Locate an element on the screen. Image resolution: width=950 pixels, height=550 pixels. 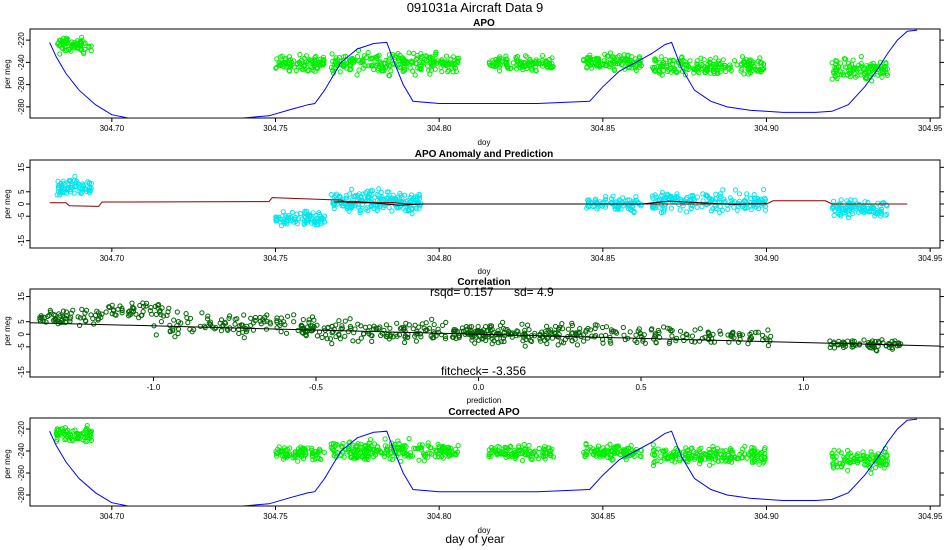
x-tick-label: 0.0 is located at coordinates (479, 387).